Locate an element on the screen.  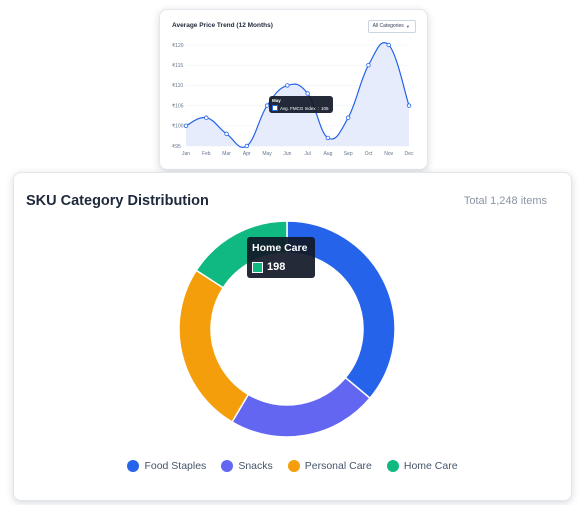
tooltip-series-value: 105 is located at coordinates (324, 108).